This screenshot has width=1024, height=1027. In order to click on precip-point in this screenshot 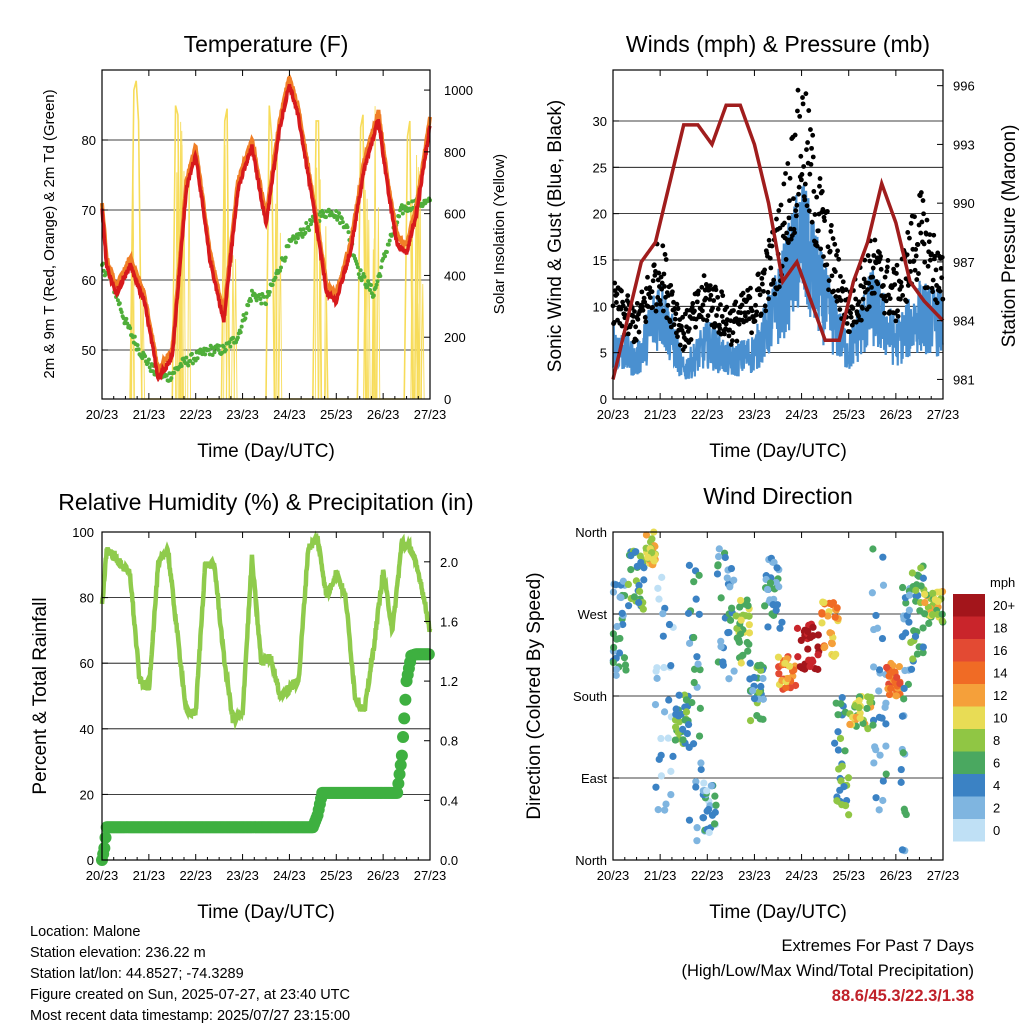, I will do `click(401, 755)`.